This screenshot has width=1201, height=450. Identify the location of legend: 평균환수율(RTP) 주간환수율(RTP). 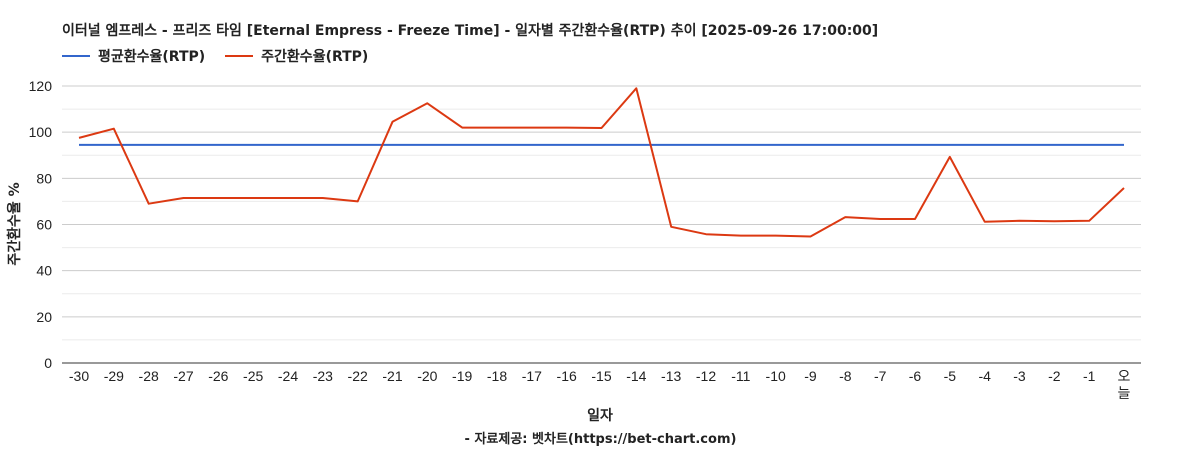
(215, 56).